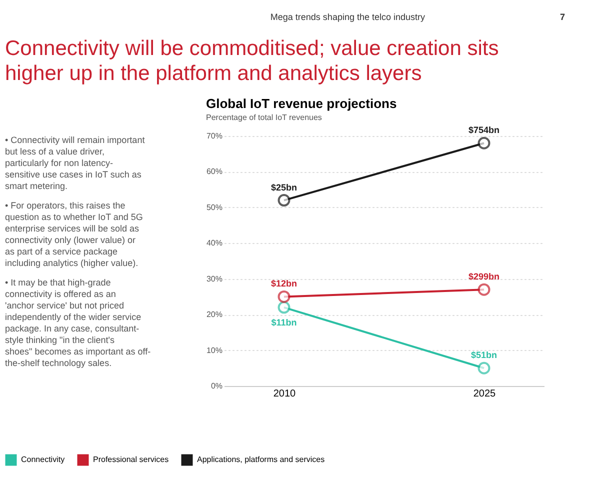 The image size is (600, 480). What do you see at coordinates (214, 279) in the screenshot?
I see `y-tick-label: 30%` at bounding box center [214, 279].